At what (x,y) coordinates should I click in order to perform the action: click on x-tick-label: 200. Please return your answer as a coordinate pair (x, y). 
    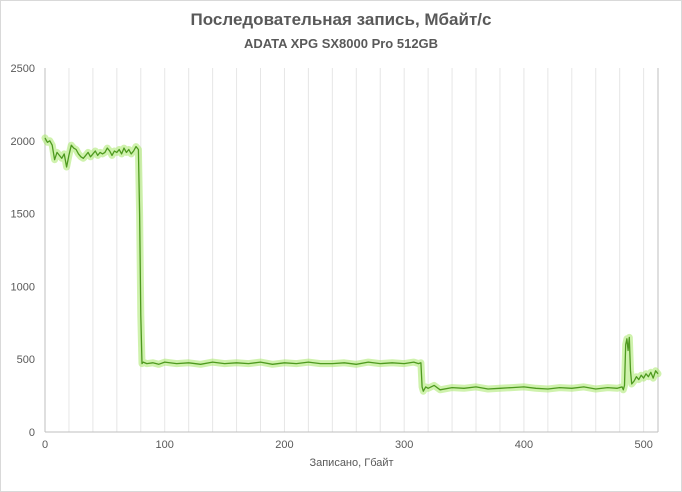
    Looking at the image, I should click on (284, 445).